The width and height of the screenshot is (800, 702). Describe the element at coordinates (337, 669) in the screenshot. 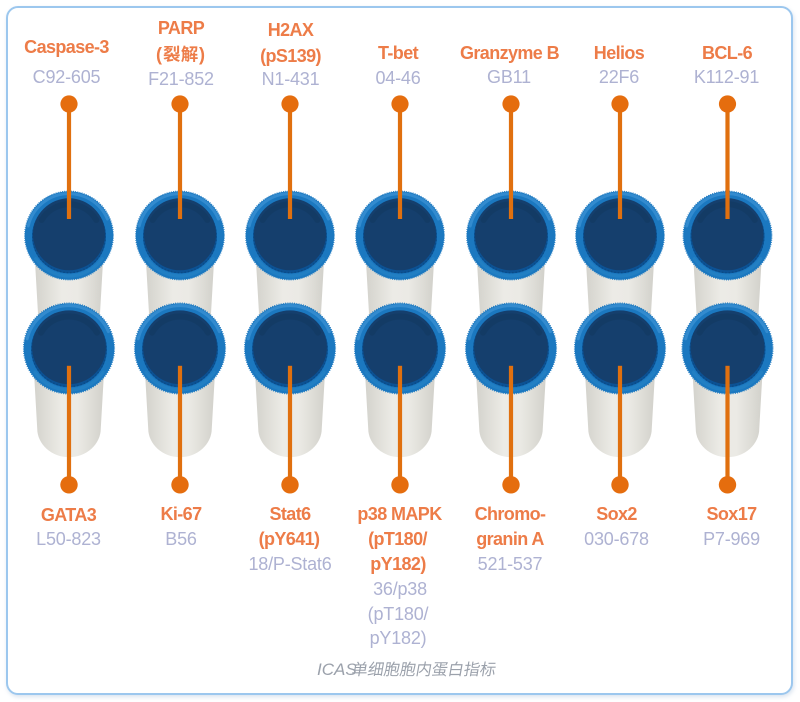

I see `svg-text: ICAS` at that location.